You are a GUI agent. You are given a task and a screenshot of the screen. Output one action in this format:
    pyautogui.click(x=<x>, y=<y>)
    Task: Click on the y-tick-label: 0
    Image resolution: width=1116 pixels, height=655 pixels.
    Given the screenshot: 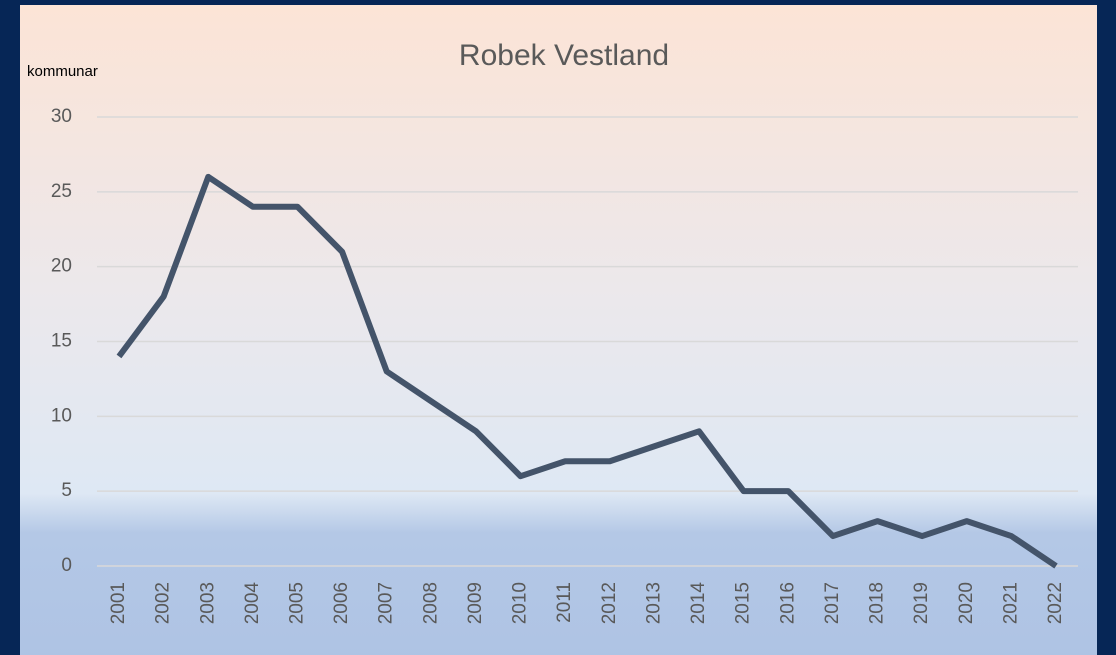 What is the action you would take?
    pyautogui.click(x=66, y=565)
    